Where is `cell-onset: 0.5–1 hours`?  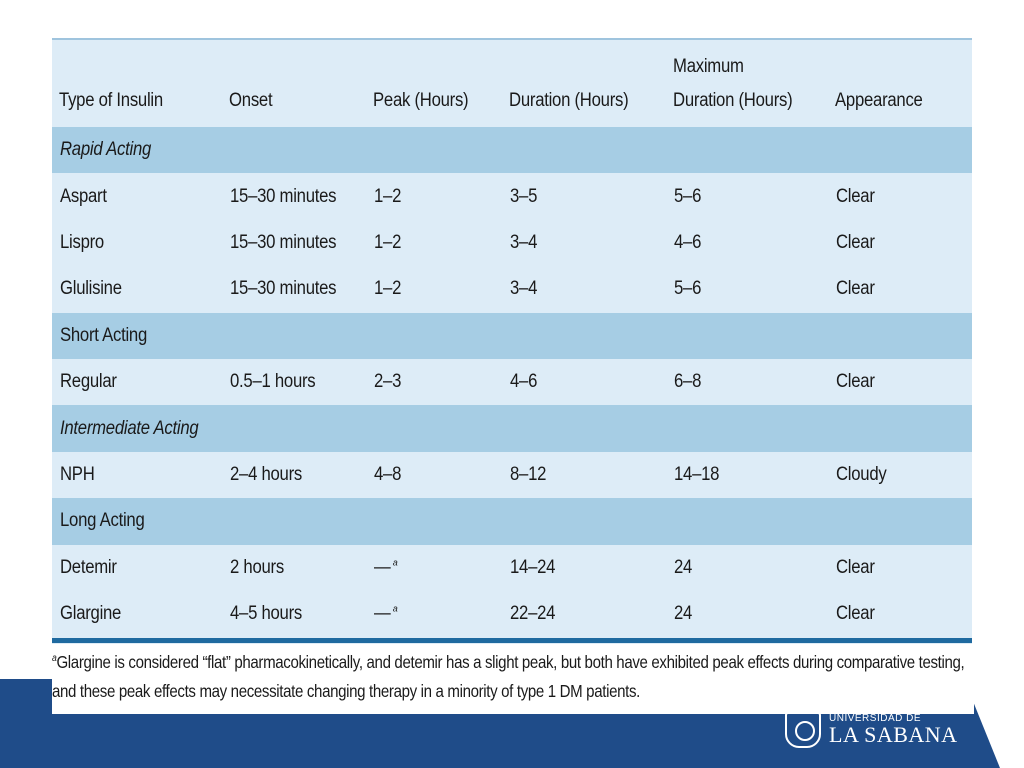 cell-onset: 0.5–1 hours is located at coordinates (294, 382).